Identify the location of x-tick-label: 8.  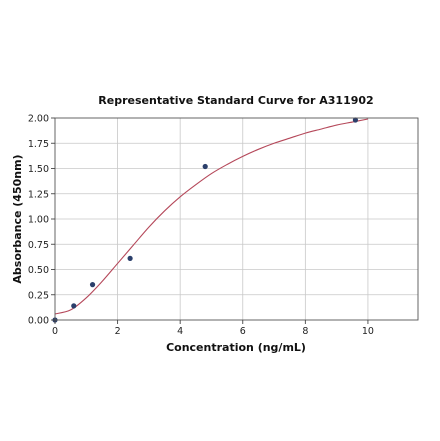
(305, 331).